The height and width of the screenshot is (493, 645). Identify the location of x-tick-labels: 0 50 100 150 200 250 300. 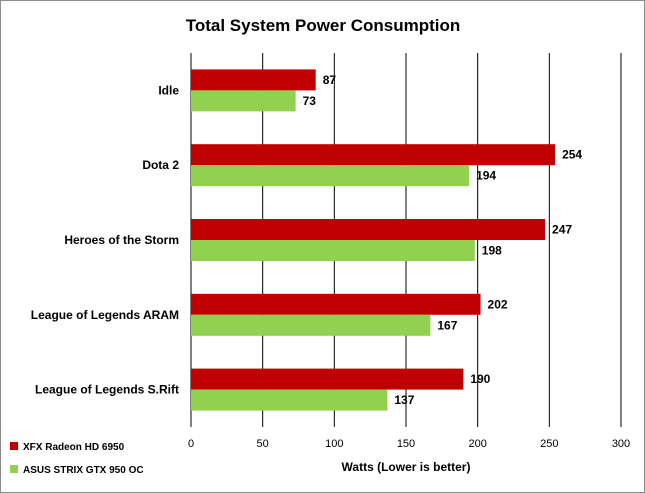
(409, 444).